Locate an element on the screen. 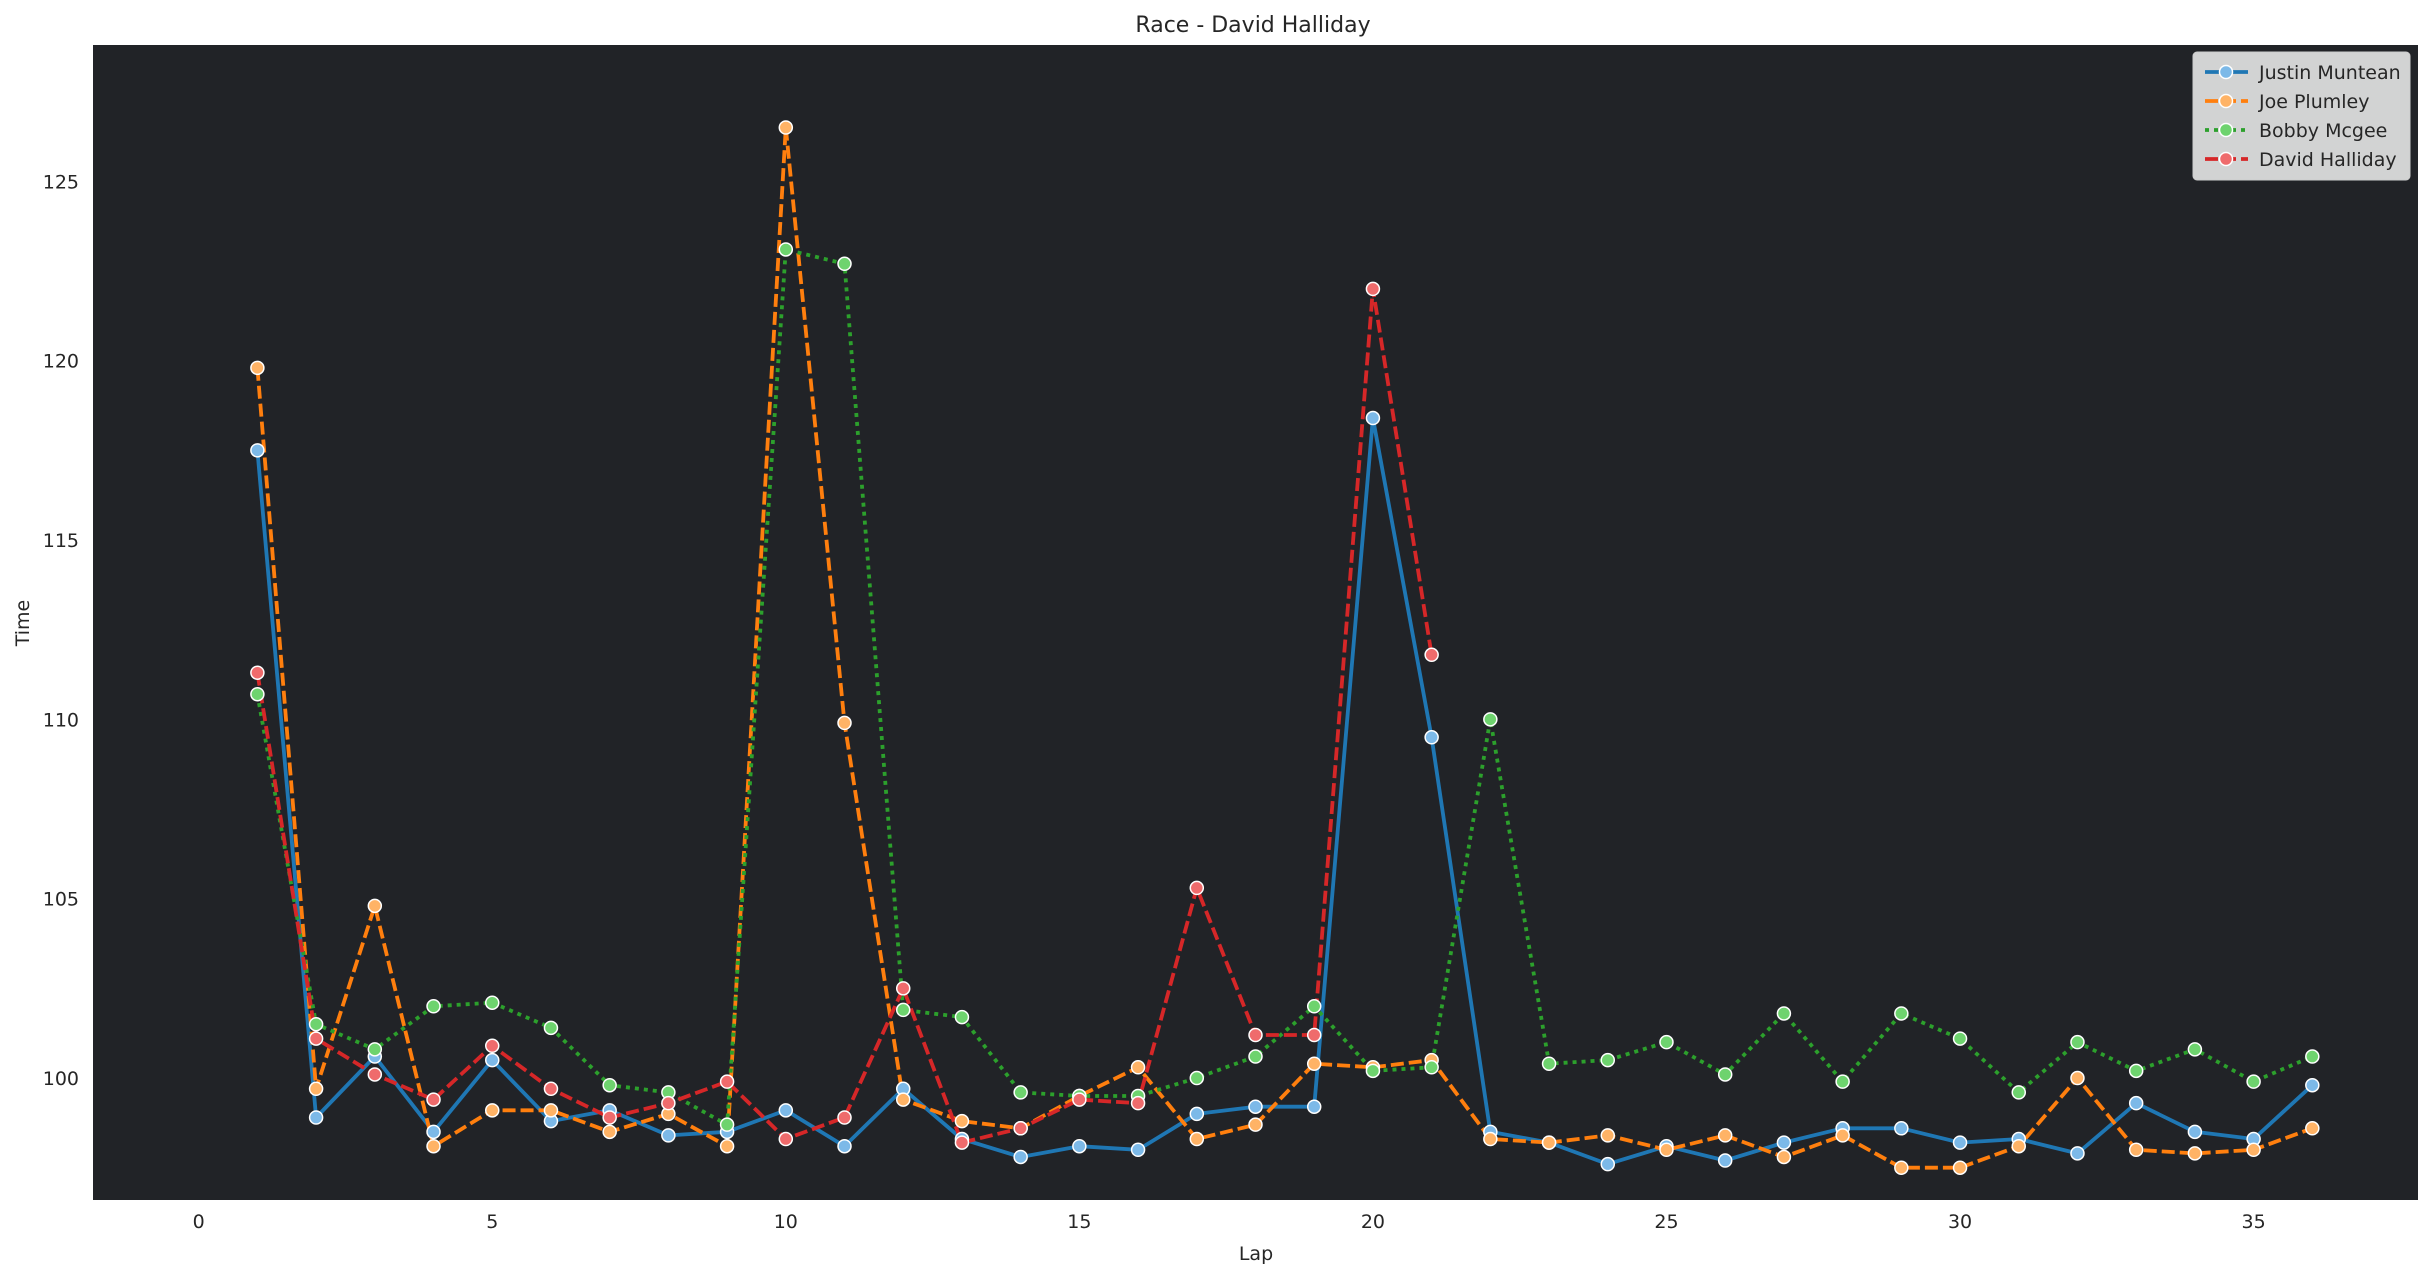 Image resolution: width=2431 pixels, height=1276 pixels. y-axis: 100 105 110 115 120 125 is located at coordinates (61, 630).